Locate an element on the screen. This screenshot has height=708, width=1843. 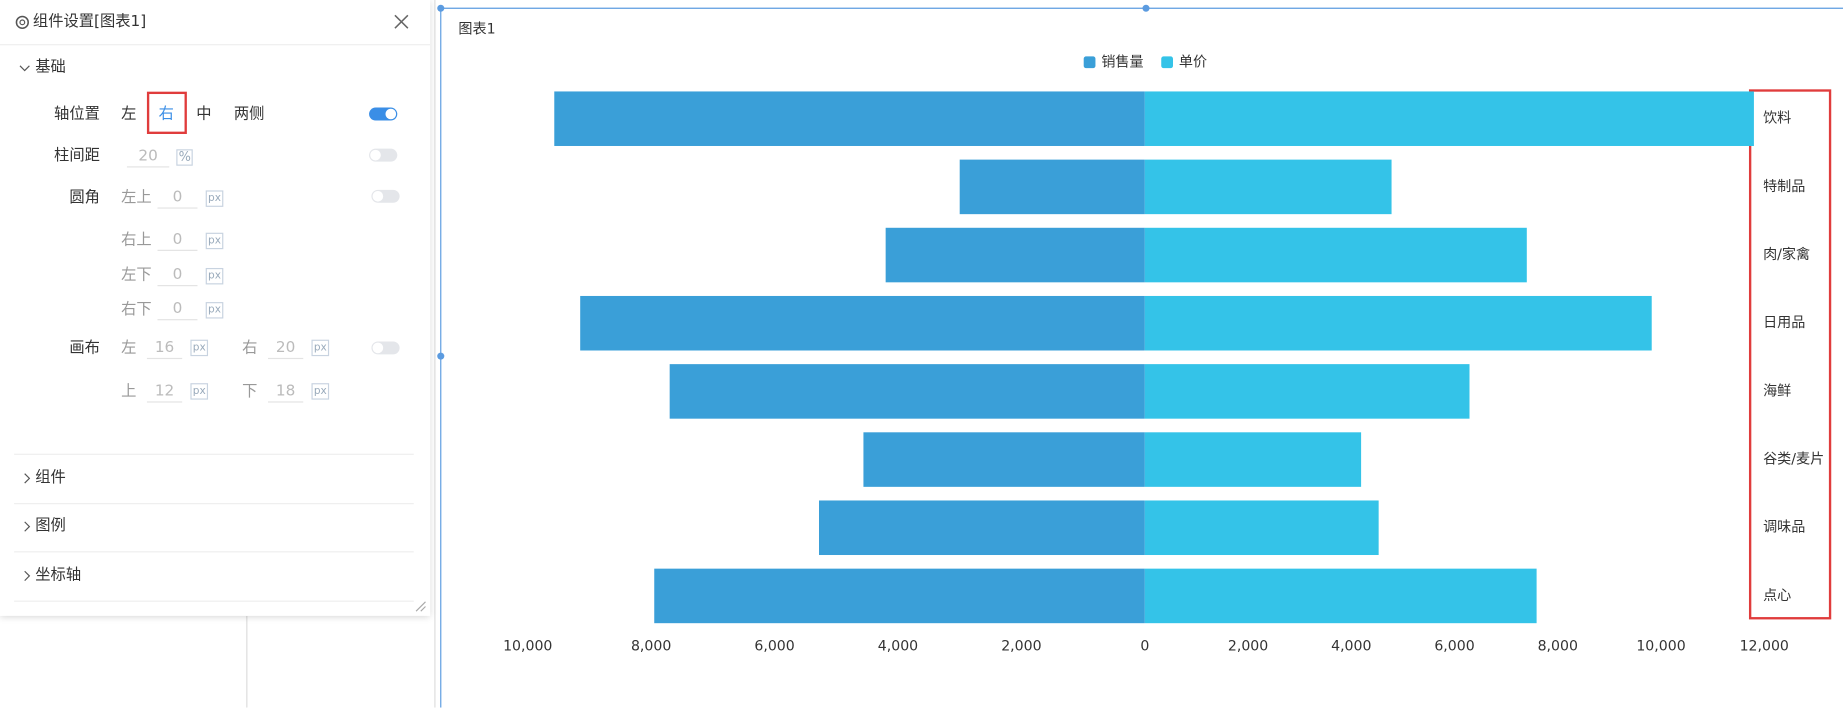
x-tick-label: 10,000 is located at coordinates (527, 646).